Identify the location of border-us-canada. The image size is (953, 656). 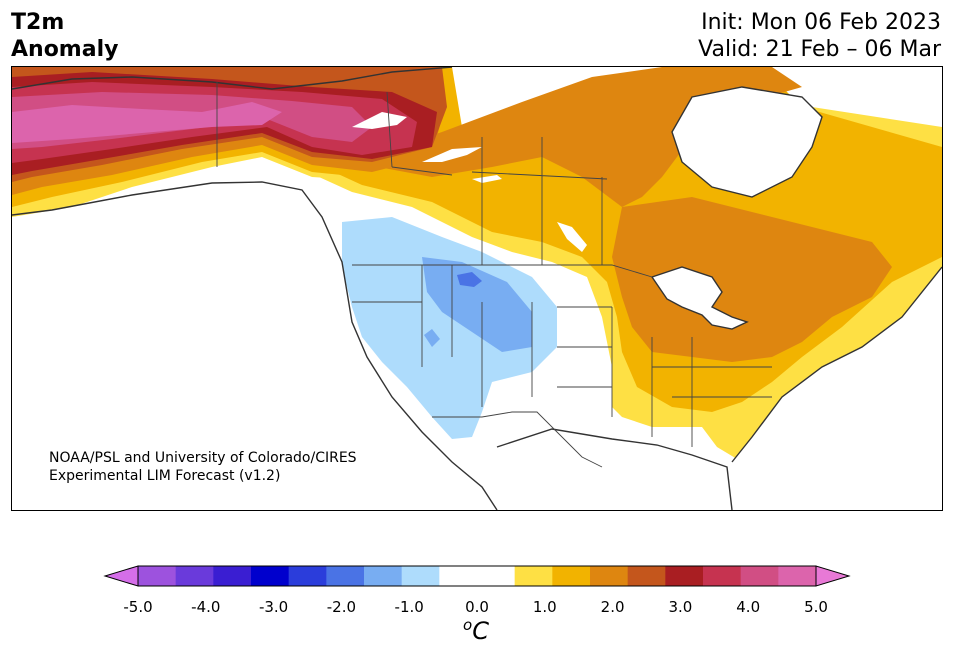
(502, 271).